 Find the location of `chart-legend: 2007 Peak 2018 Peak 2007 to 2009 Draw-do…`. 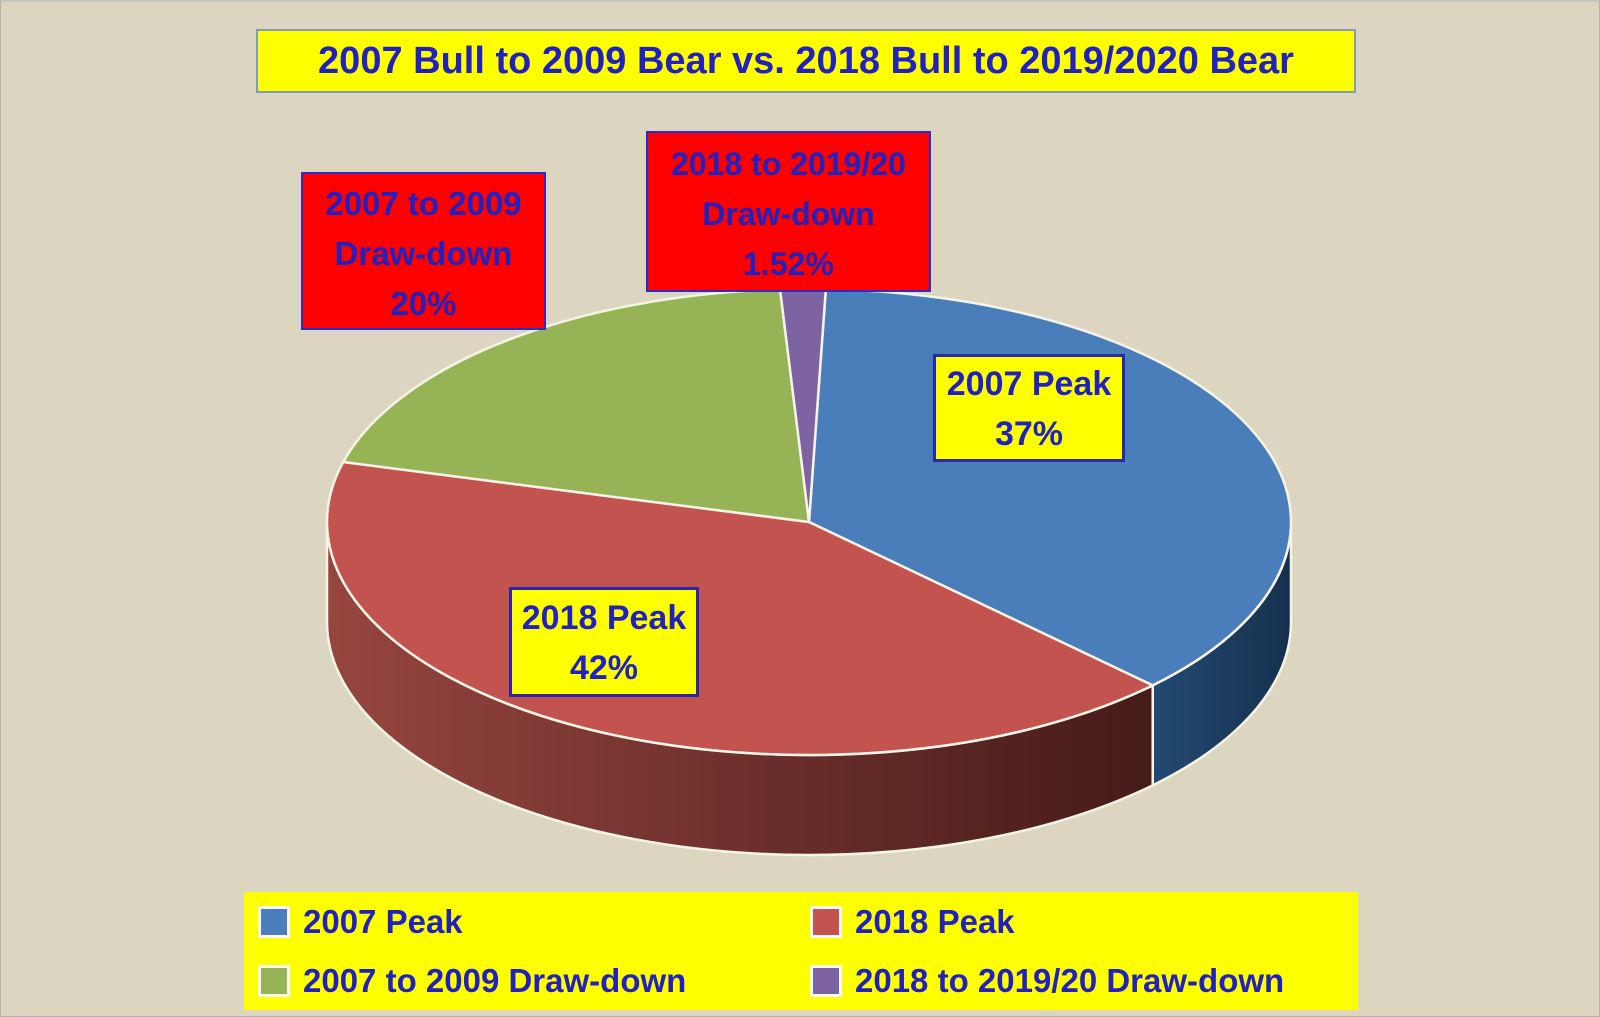

chart-legend: 2007 Peak 2018 Peak 2007 to 2009 Draw-do… is located at coordinates (801, 951).